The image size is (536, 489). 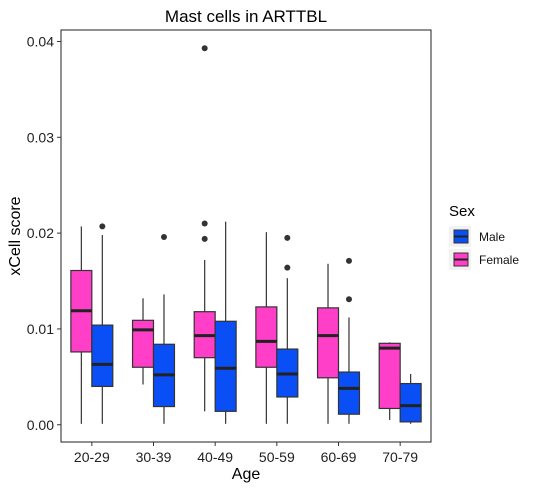 I want to click on x-axis-label: Age, so click(x=246, y=474).